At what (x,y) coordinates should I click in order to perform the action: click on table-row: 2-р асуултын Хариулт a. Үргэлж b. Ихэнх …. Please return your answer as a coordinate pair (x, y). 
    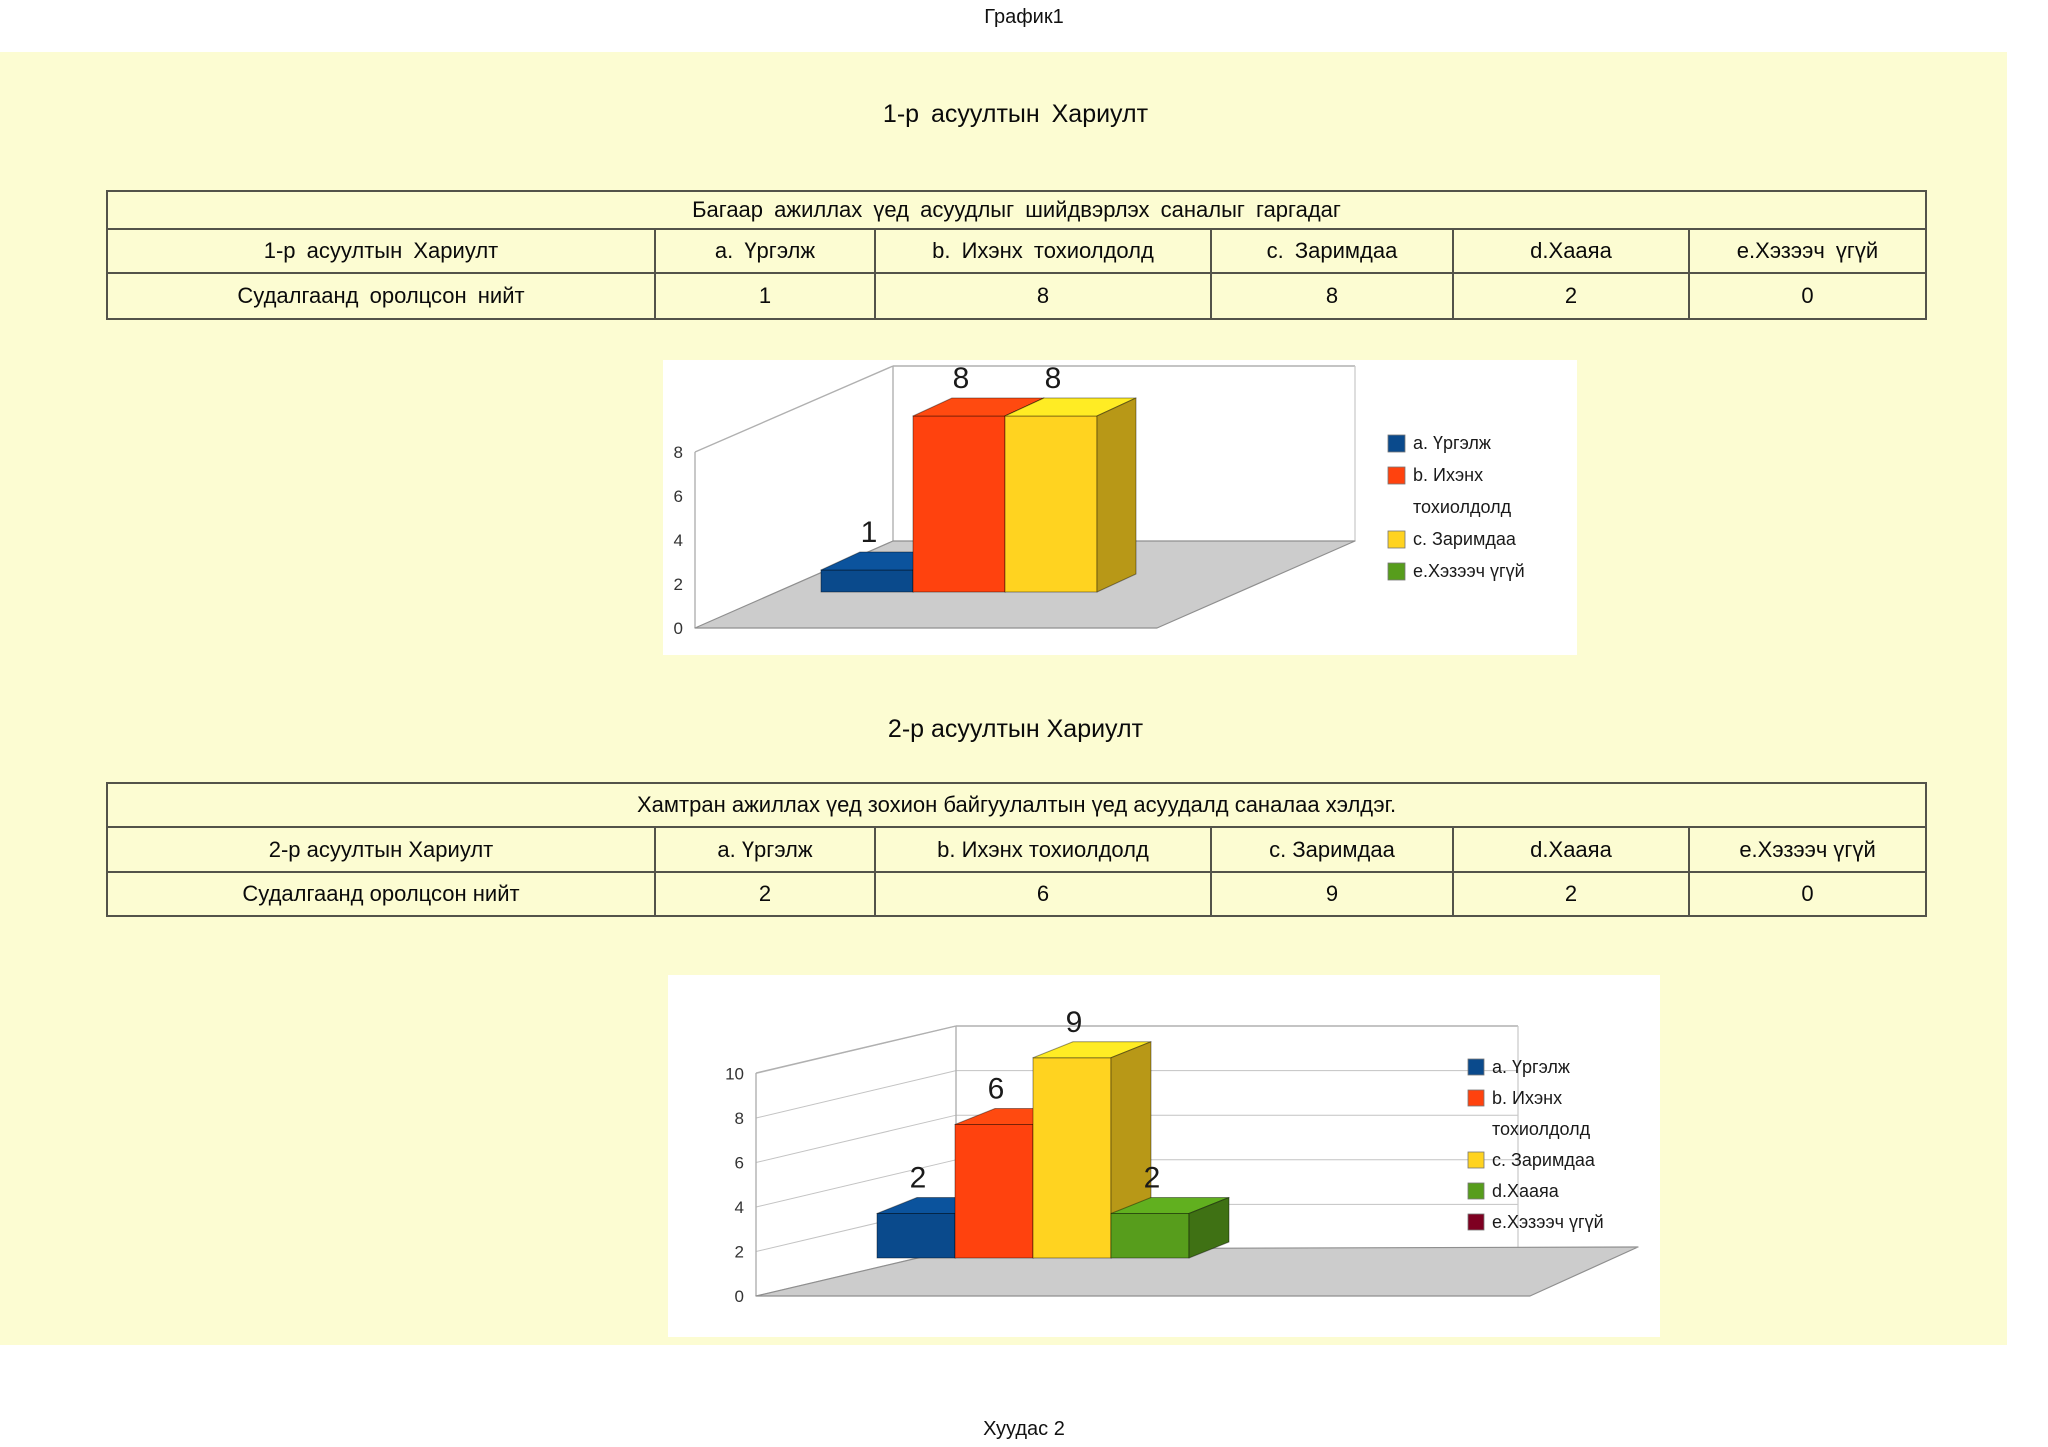
    Looking at the image, I should click on (1017, 849).